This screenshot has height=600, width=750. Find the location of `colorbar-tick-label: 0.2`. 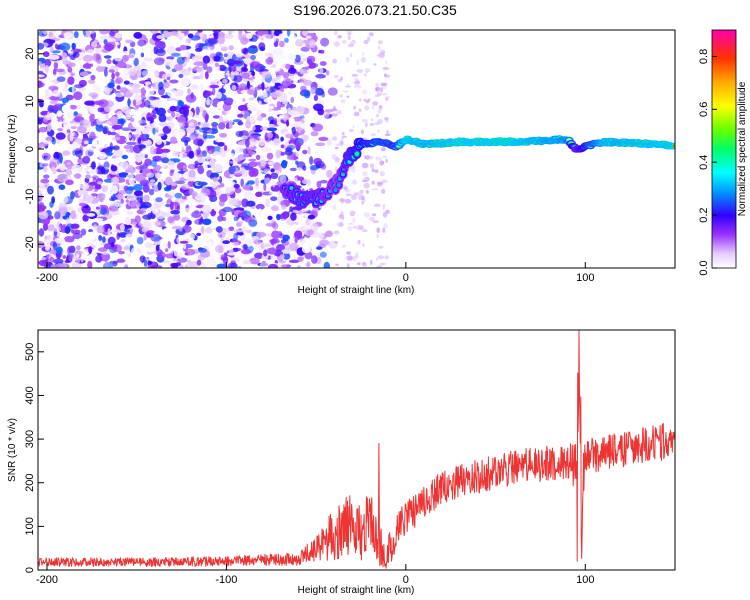

colorbar-tick-label: 0.2 is located at coordinates (704, 214).